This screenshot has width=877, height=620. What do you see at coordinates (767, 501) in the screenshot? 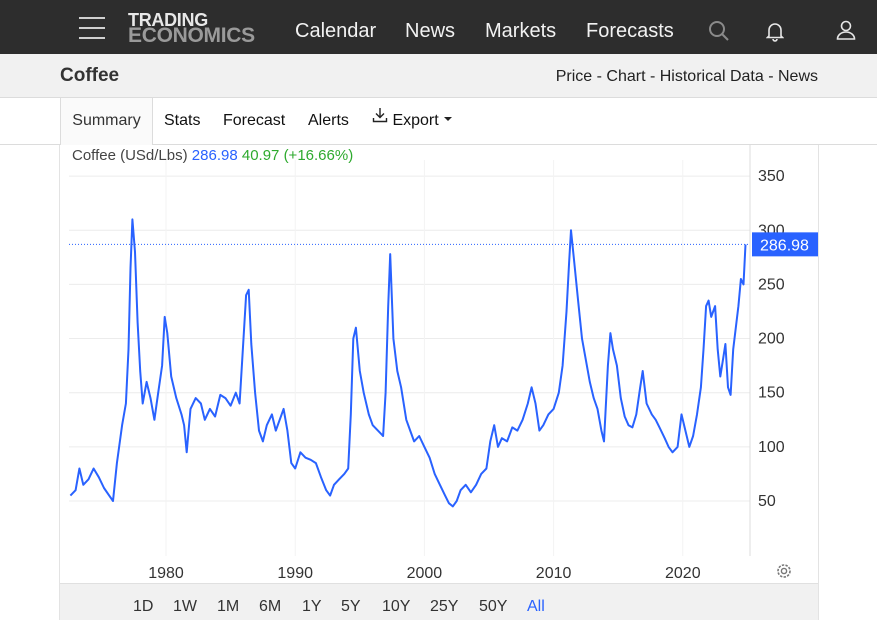
I see `y-tick-label: 50` at bounding box center [767, 501].